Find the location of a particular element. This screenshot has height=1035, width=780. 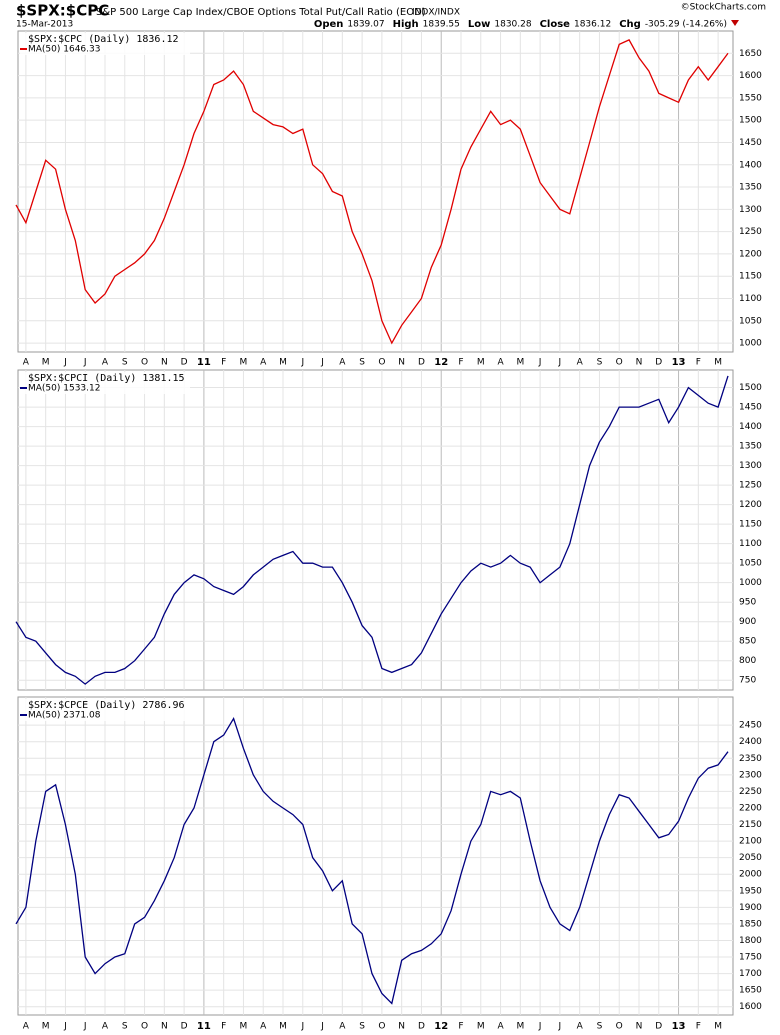

y-tick-label: 2400 is located at coordinates (750, 742).